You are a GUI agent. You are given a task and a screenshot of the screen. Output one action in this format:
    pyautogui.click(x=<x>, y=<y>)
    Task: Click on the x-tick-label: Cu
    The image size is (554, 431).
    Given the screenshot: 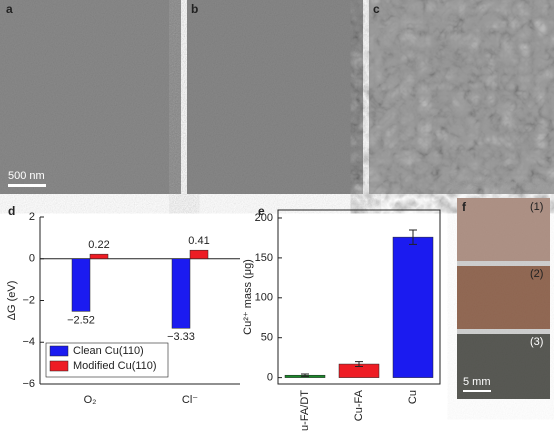 What is the action you would take?
    pyautogui.click(x=413, y=397)
    